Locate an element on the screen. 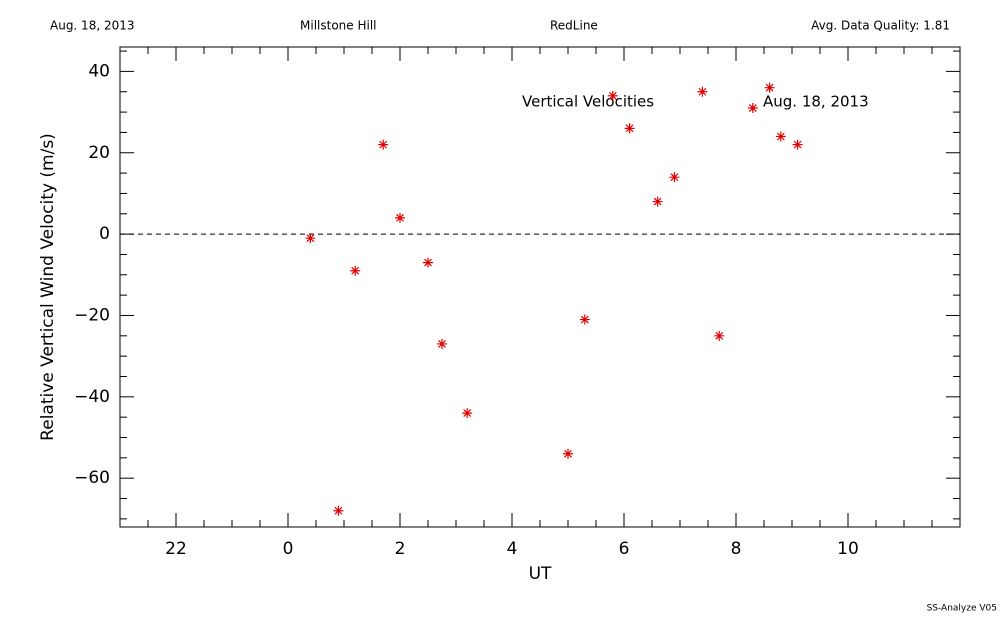 The height and width of the screenshot is (625, 1000). y-tick-label: 0 is located at coordinates (104, 234).